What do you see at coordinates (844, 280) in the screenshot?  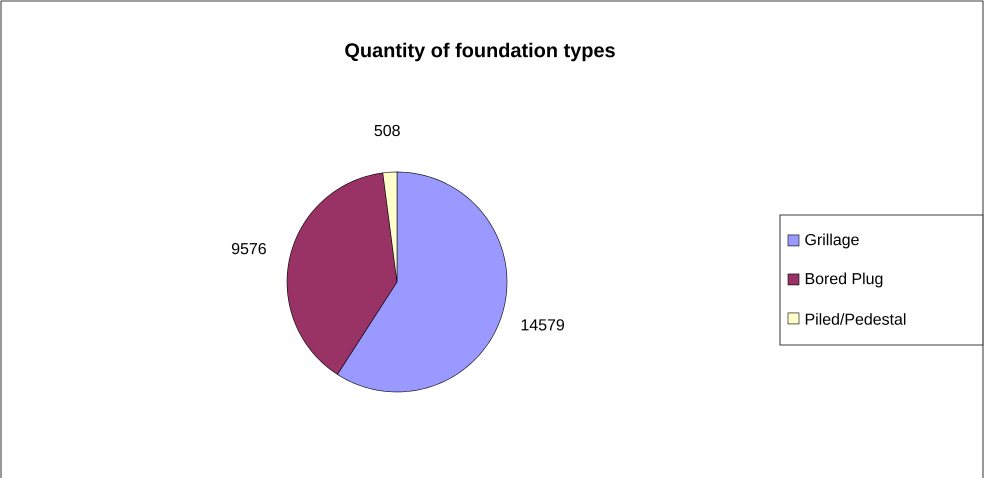 I see `legend-label: Bored Plug` at bounding box center [844, 280].